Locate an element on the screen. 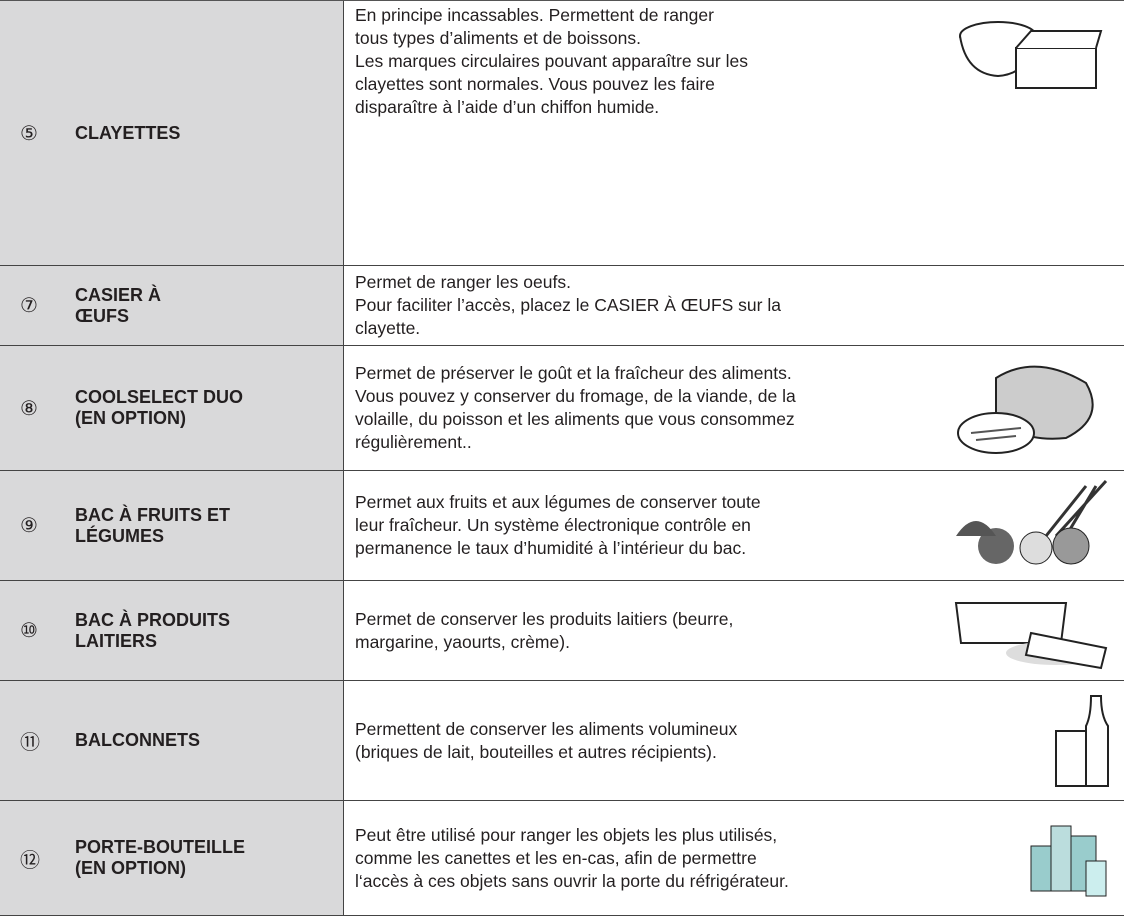  label-line: ŒUFS is located at coordinates (102, 315).